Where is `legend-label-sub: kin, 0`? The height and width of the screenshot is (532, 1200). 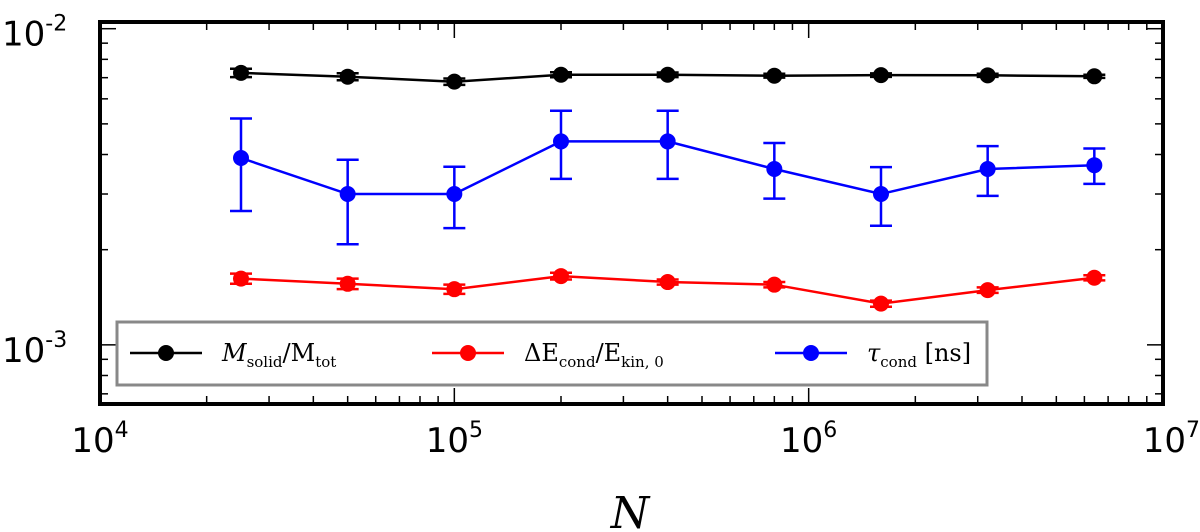 legend-label-sub: kin, 0 is located at coordinates (642, 362).